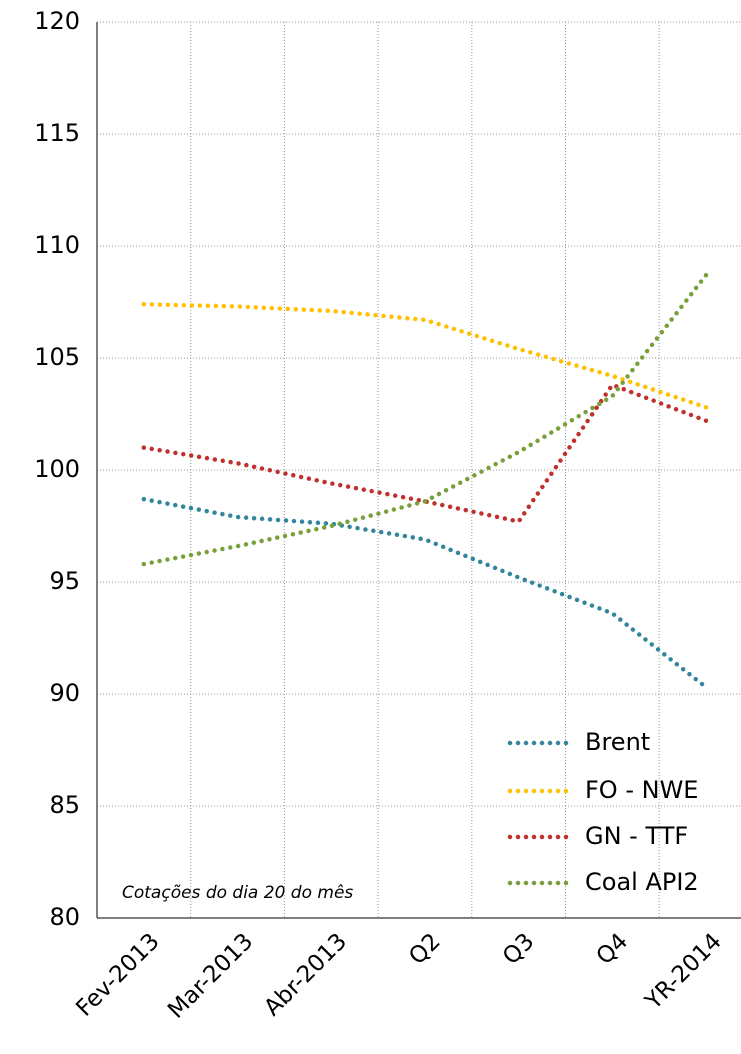  What do you see at coordinates (57, 245) in the screenshot?
I see `y-tick-label: 110` at bounding box center [57, 245].